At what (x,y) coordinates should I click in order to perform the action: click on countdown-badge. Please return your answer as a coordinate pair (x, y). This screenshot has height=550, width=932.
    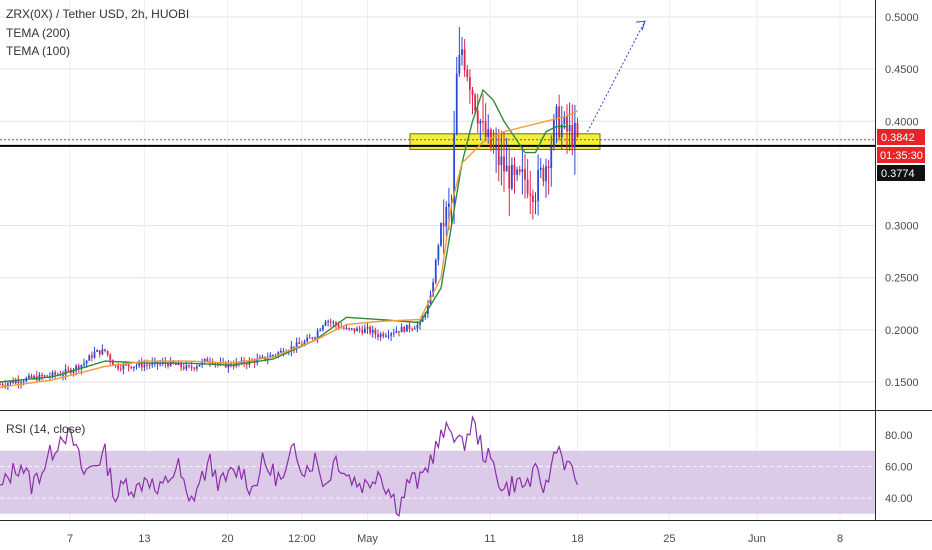
    Looking at the image, I should click on (901, 155).